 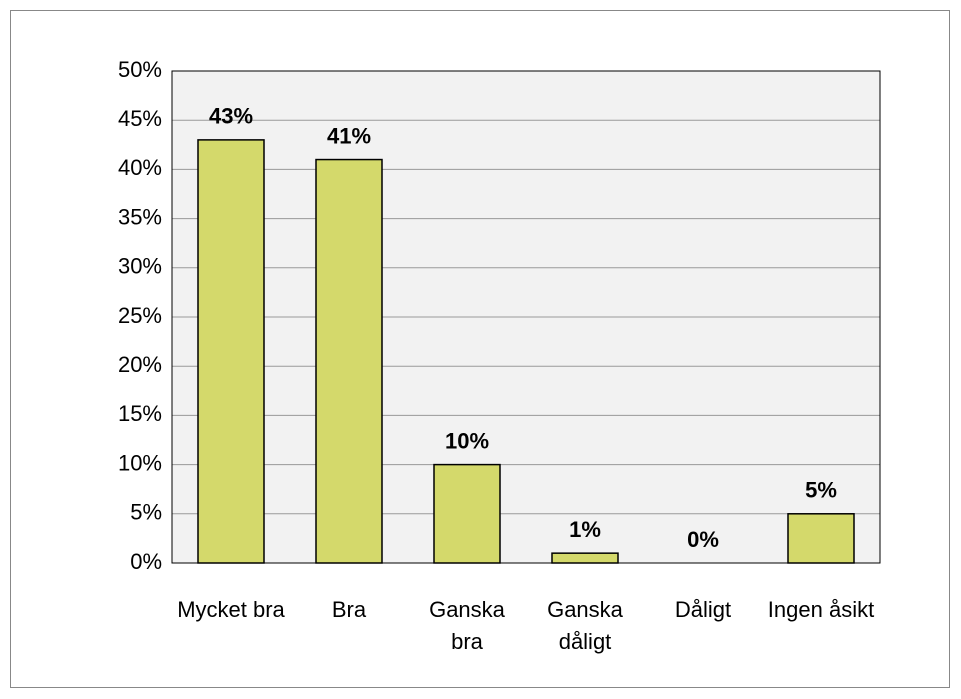 What do you see at coordinates (140, 266) in the screenshot?
I see `y-tick-label: 30%` at bounding box center [140, 266].